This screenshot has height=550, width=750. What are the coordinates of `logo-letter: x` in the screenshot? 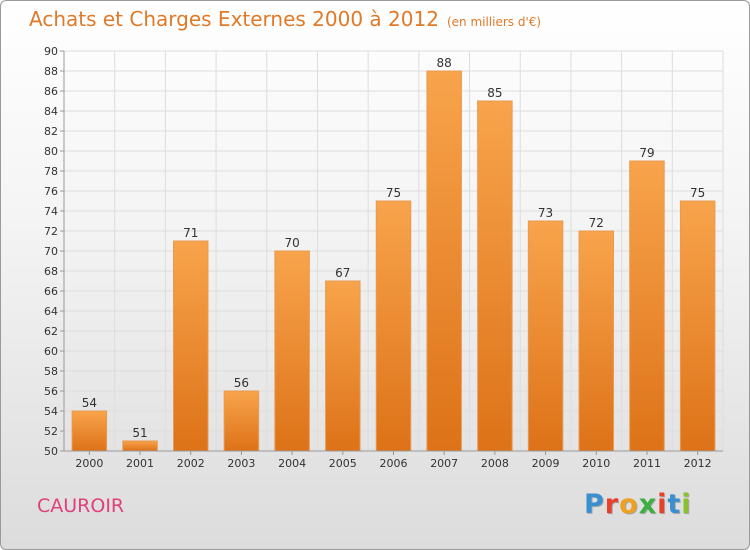 It's located at (648, 504).